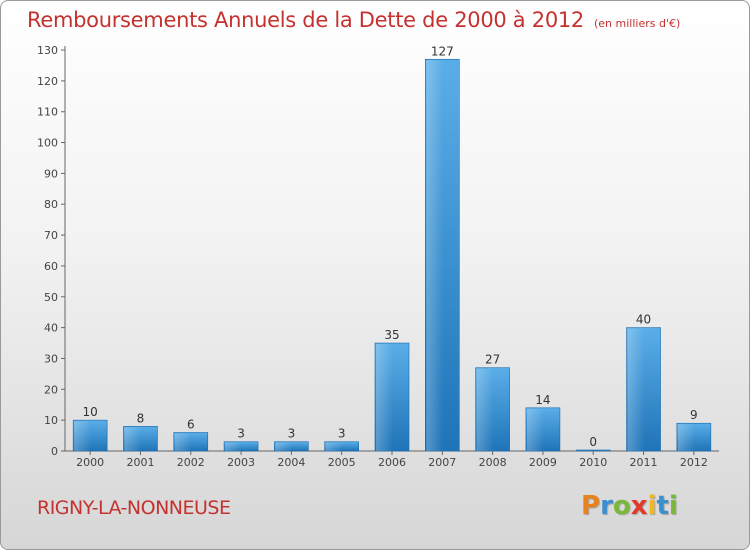 The image size is (750, 550). I want to click on y-tick-label: 50, so click(51, 297).